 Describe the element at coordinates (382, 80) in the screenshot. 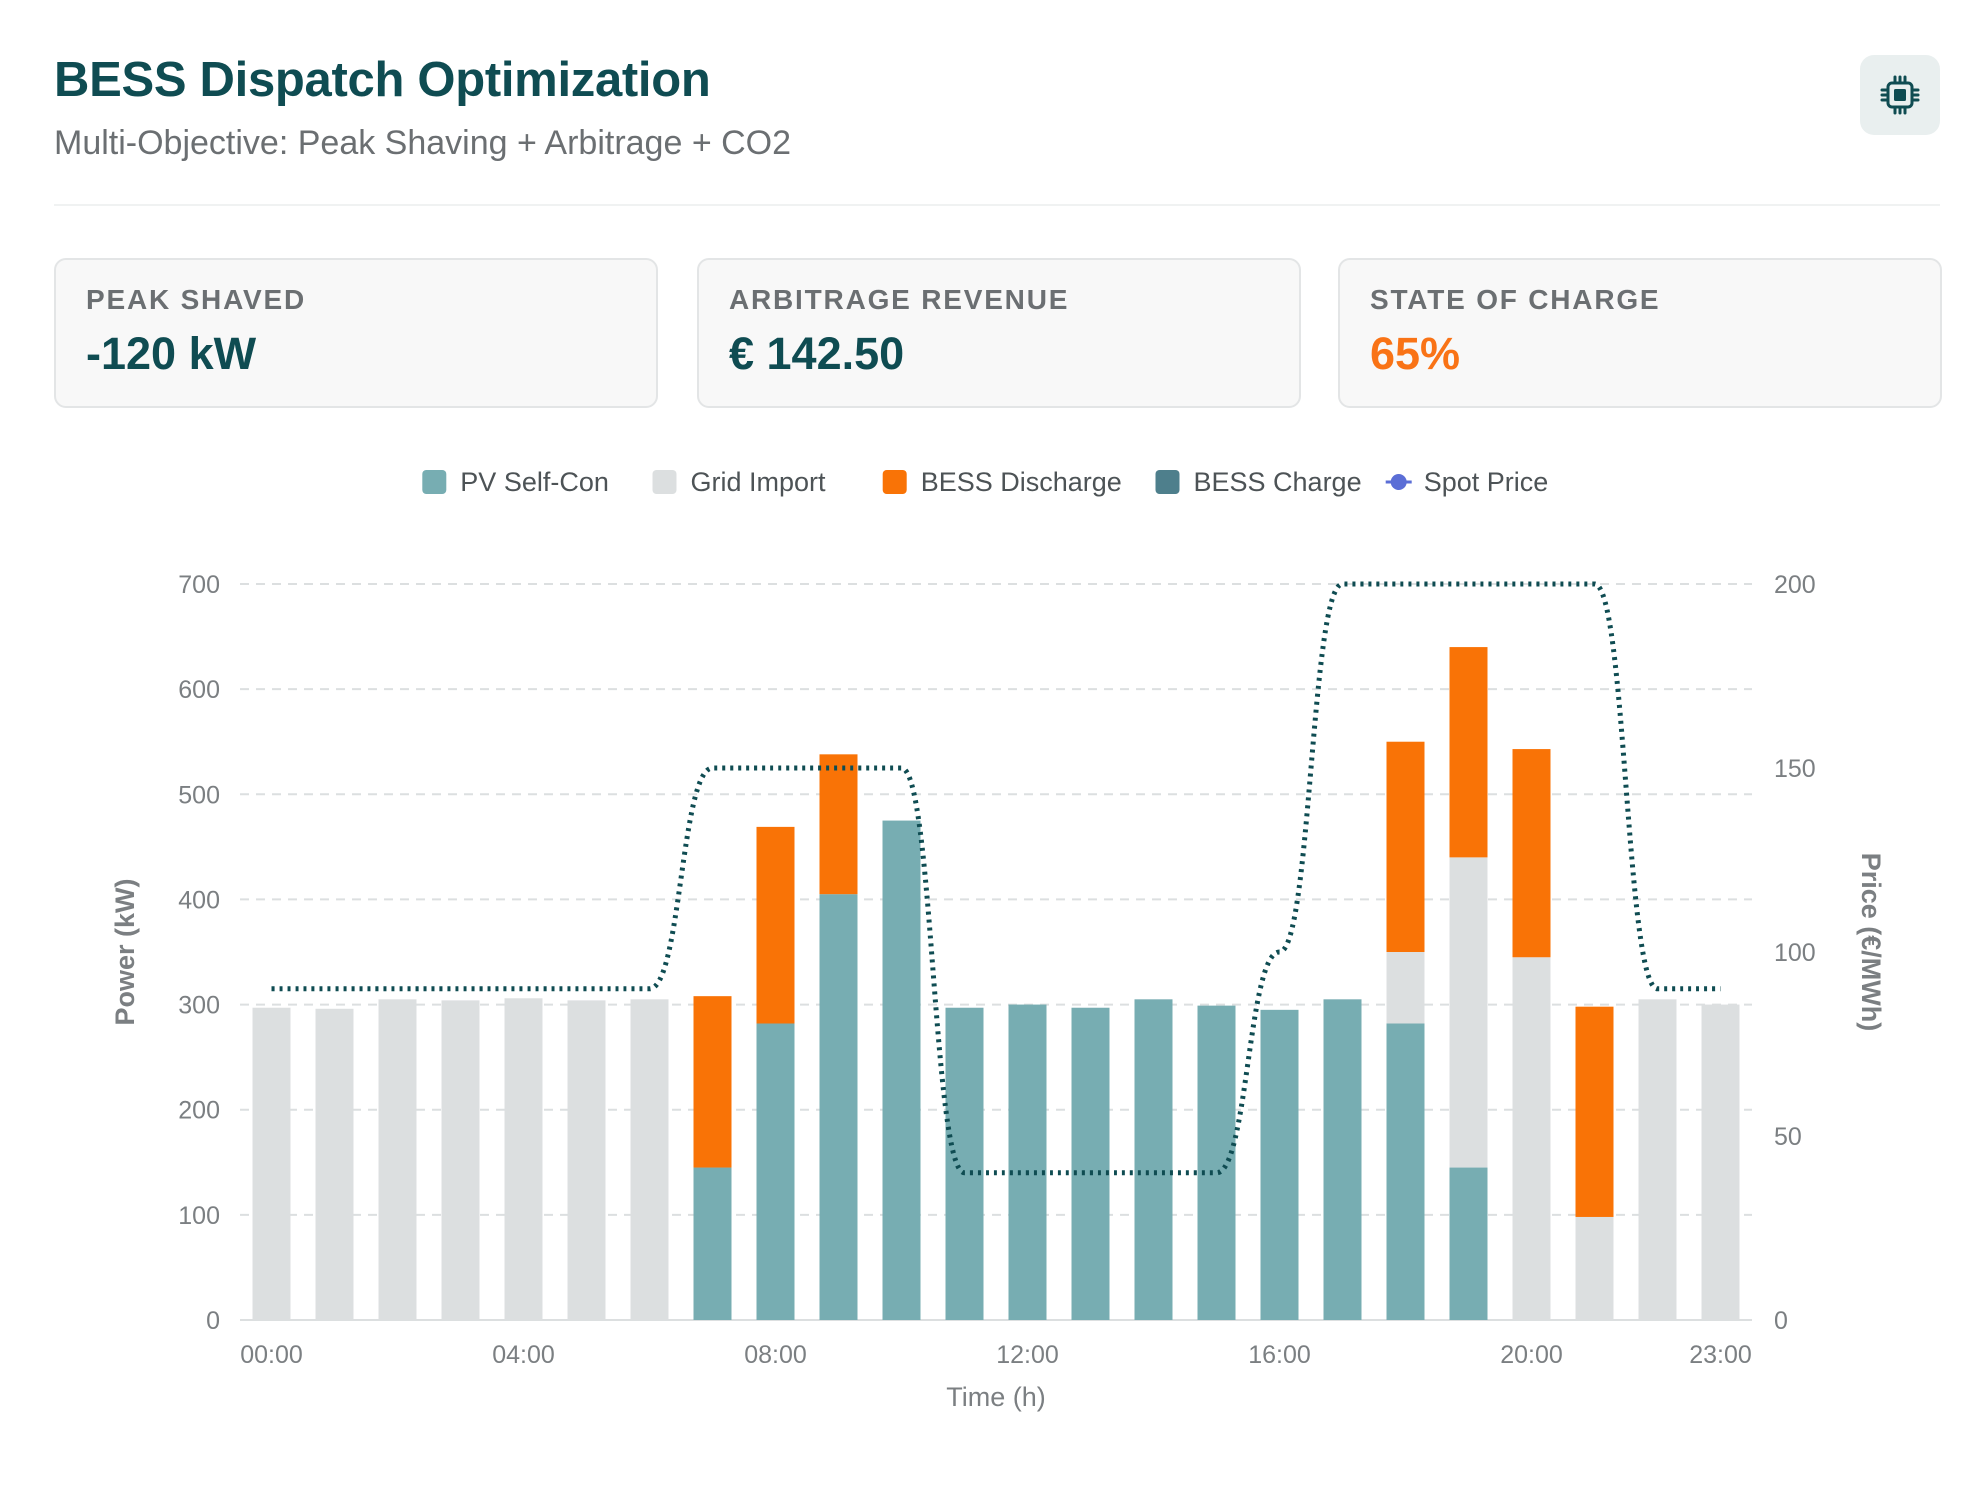

I see `page-title: BESS Dispatch Optimization` at that location.